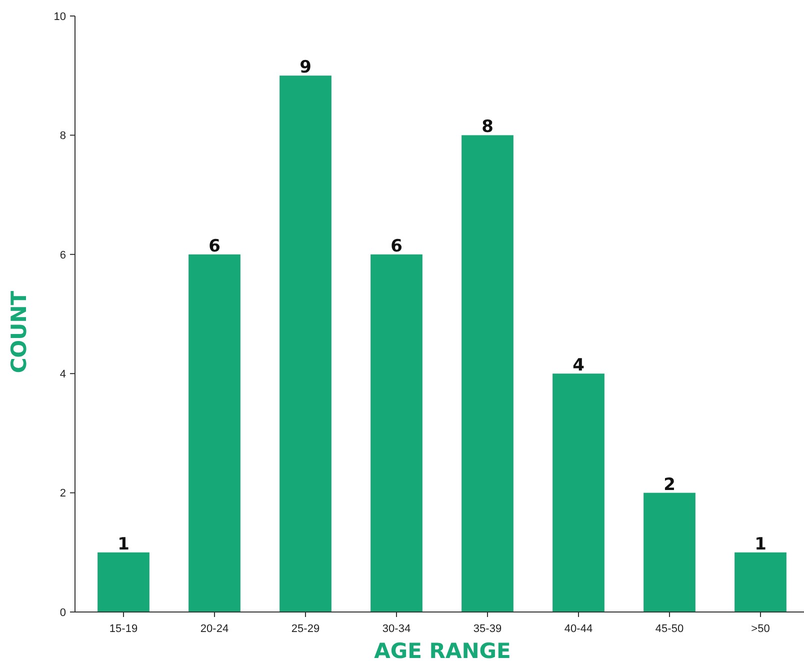 The width and height of the screenshot is (804, 661). Describe the element at coordinates (305, 629) in the screenshot. I see `x-tick-label: 25-29` at that location.